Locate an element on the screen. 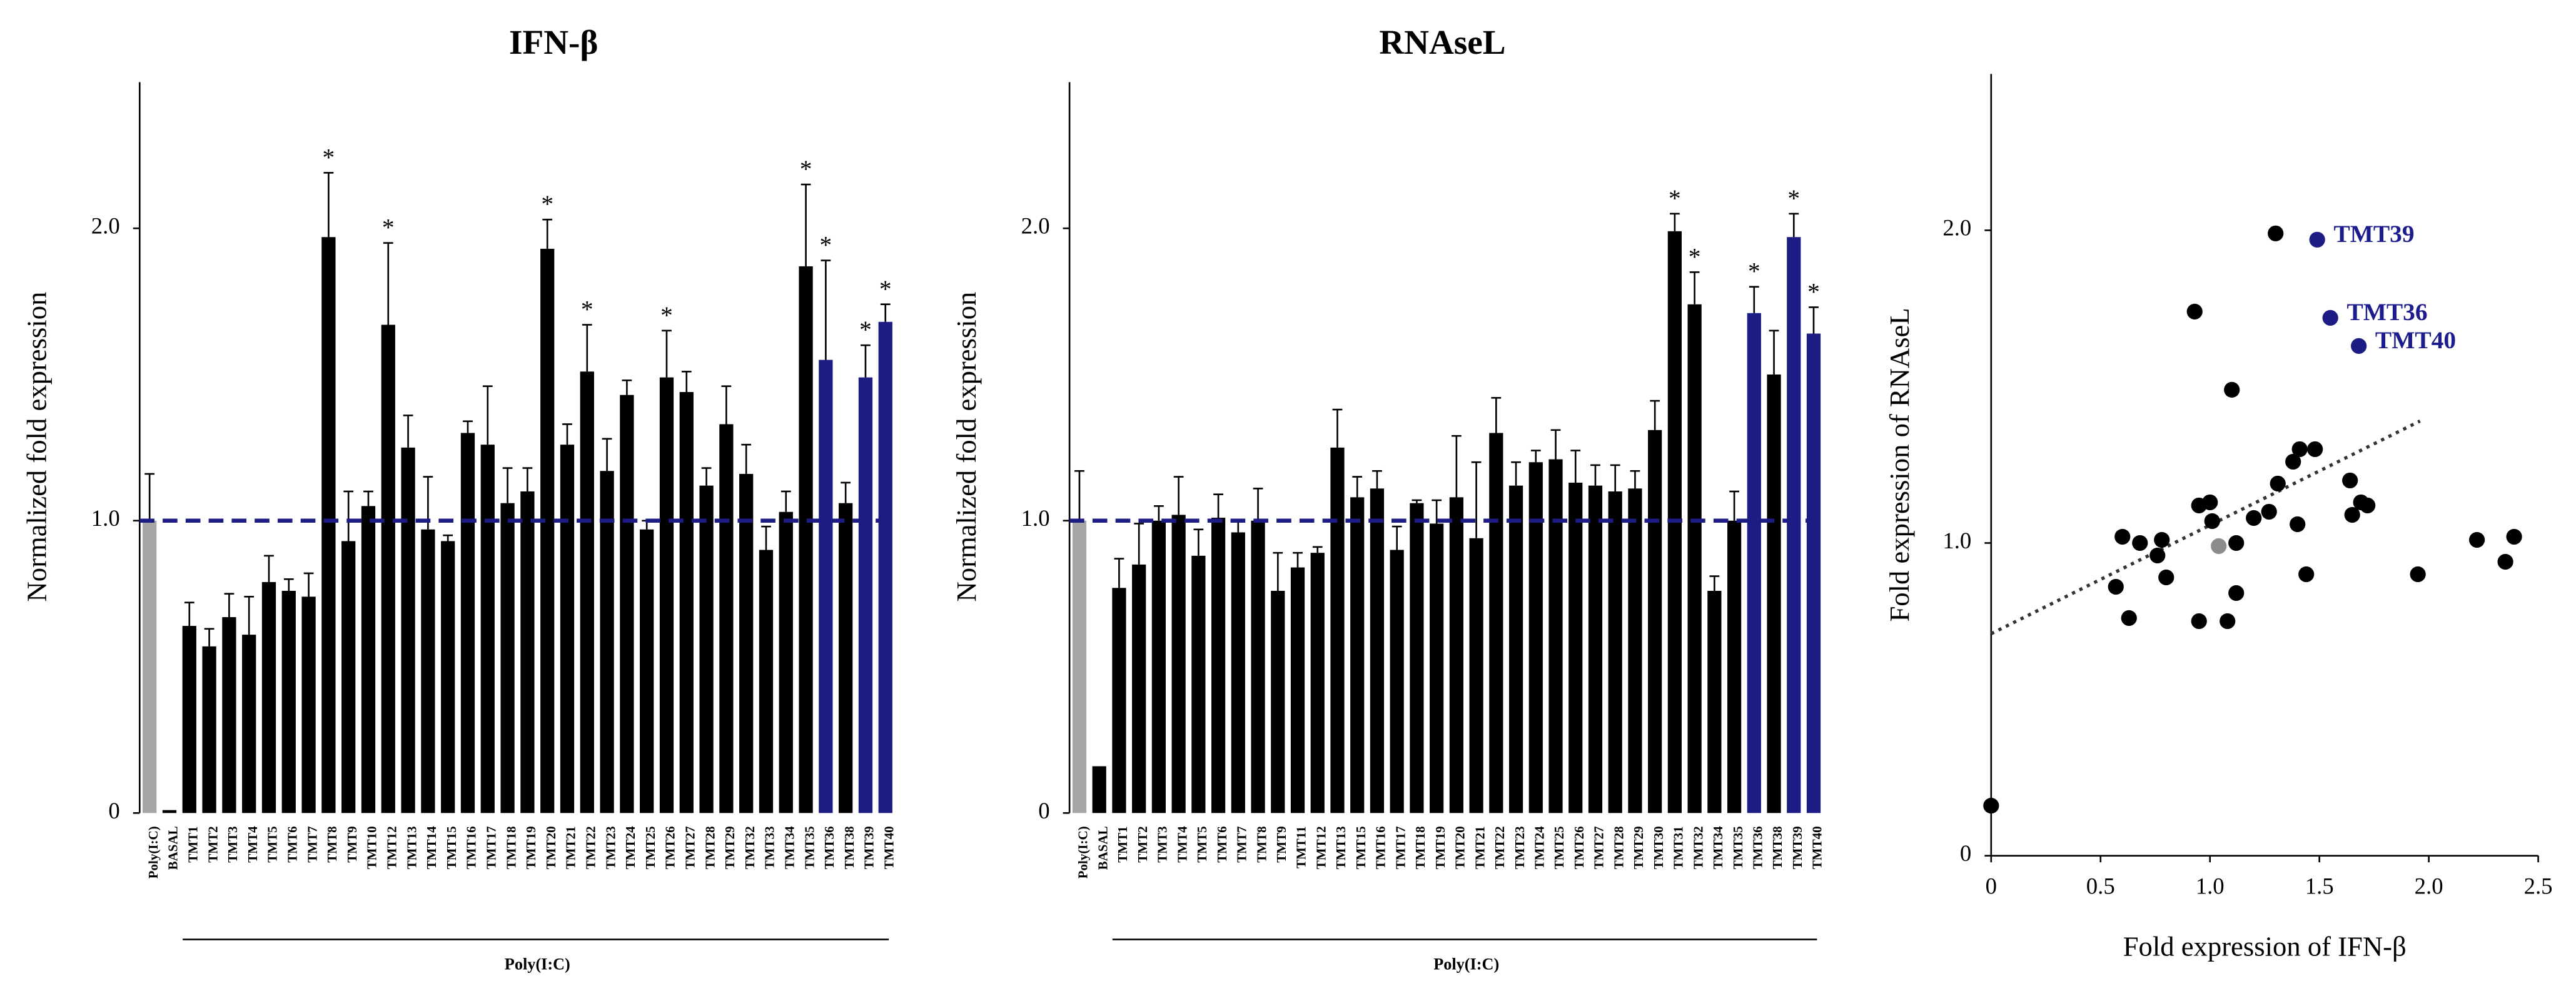 This screenshot has height=996, width=2576. x-tick-label: TMT2 is located at coordinates (1142, 844).